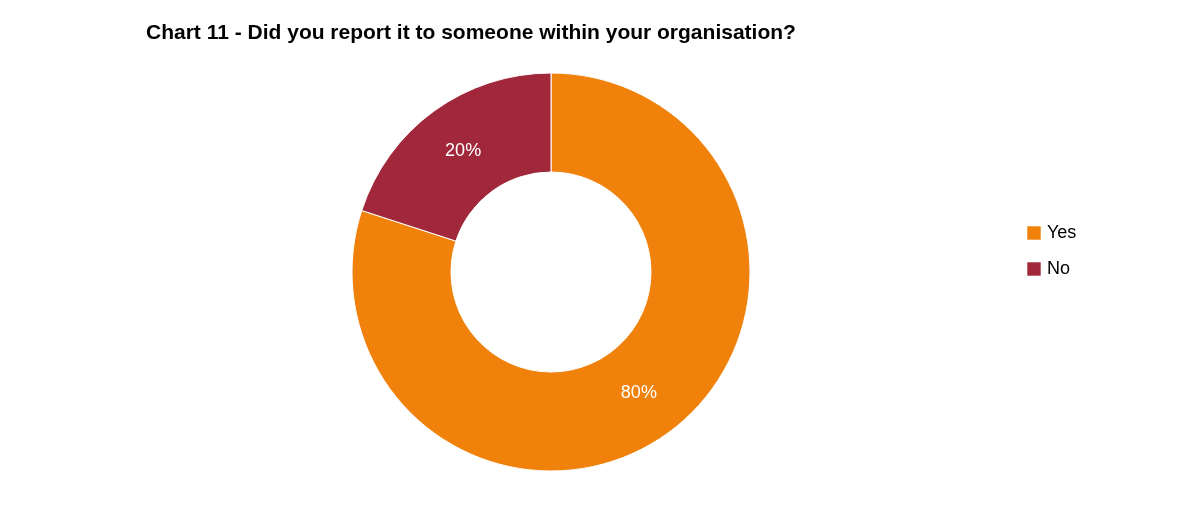  What do you see at coordinates (1062, 232) in the screenshot?
I see `legend-label: Yes` at bounding box center [1062, 232].